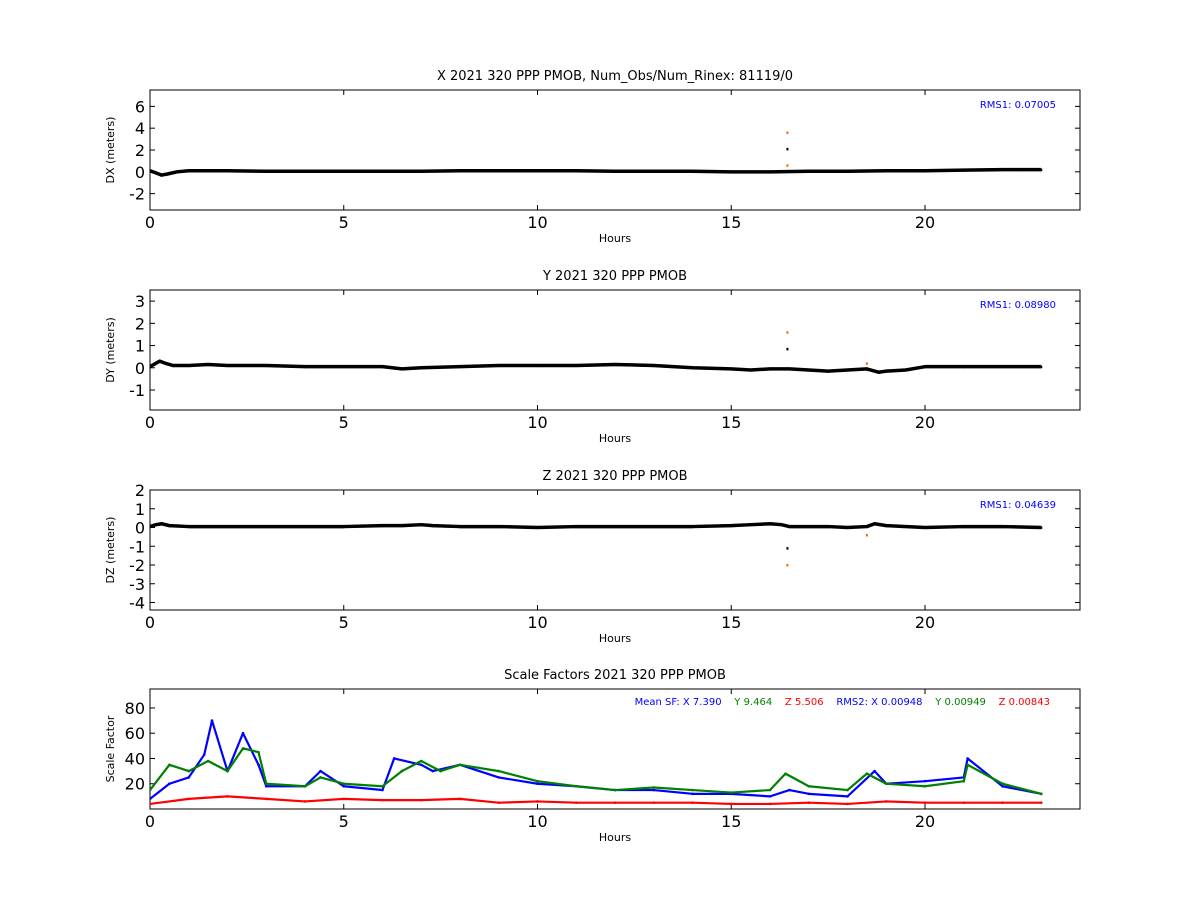  What do you see at coordinates (615, 550) in the screenshot?
I see `plot-frame` at bounding box center [615, 550].